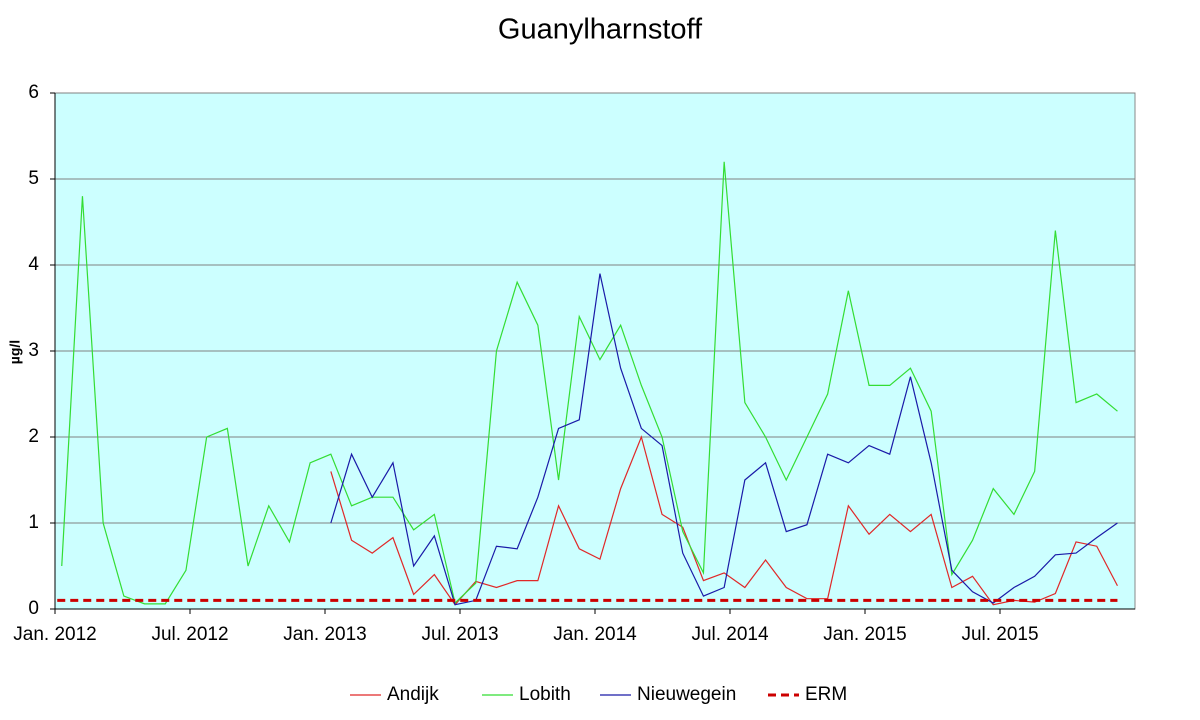 This screenshot has width=1200, height=720. Describe the element at coordinates (33, 350) in the screenshot. I see `y-tick-label: 3` at that location.